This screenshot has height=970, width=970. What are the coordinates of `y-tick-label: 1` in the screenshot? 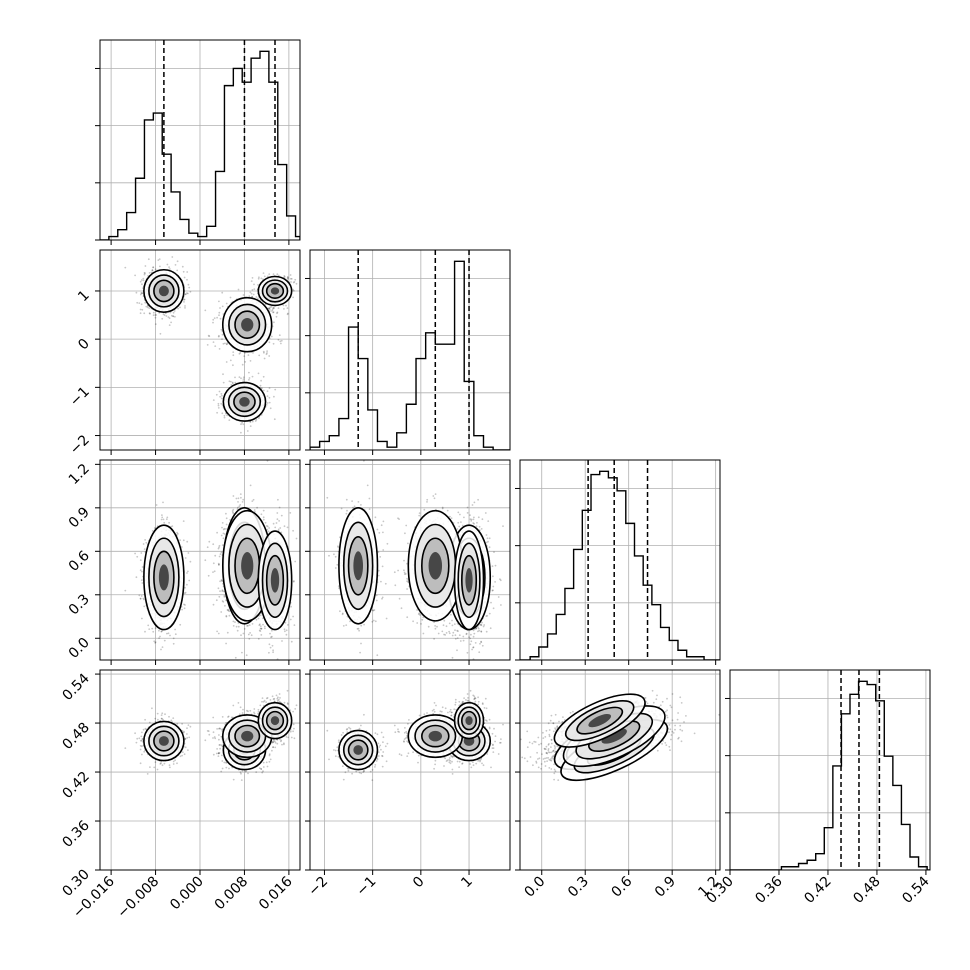 It's located at (84, 296).